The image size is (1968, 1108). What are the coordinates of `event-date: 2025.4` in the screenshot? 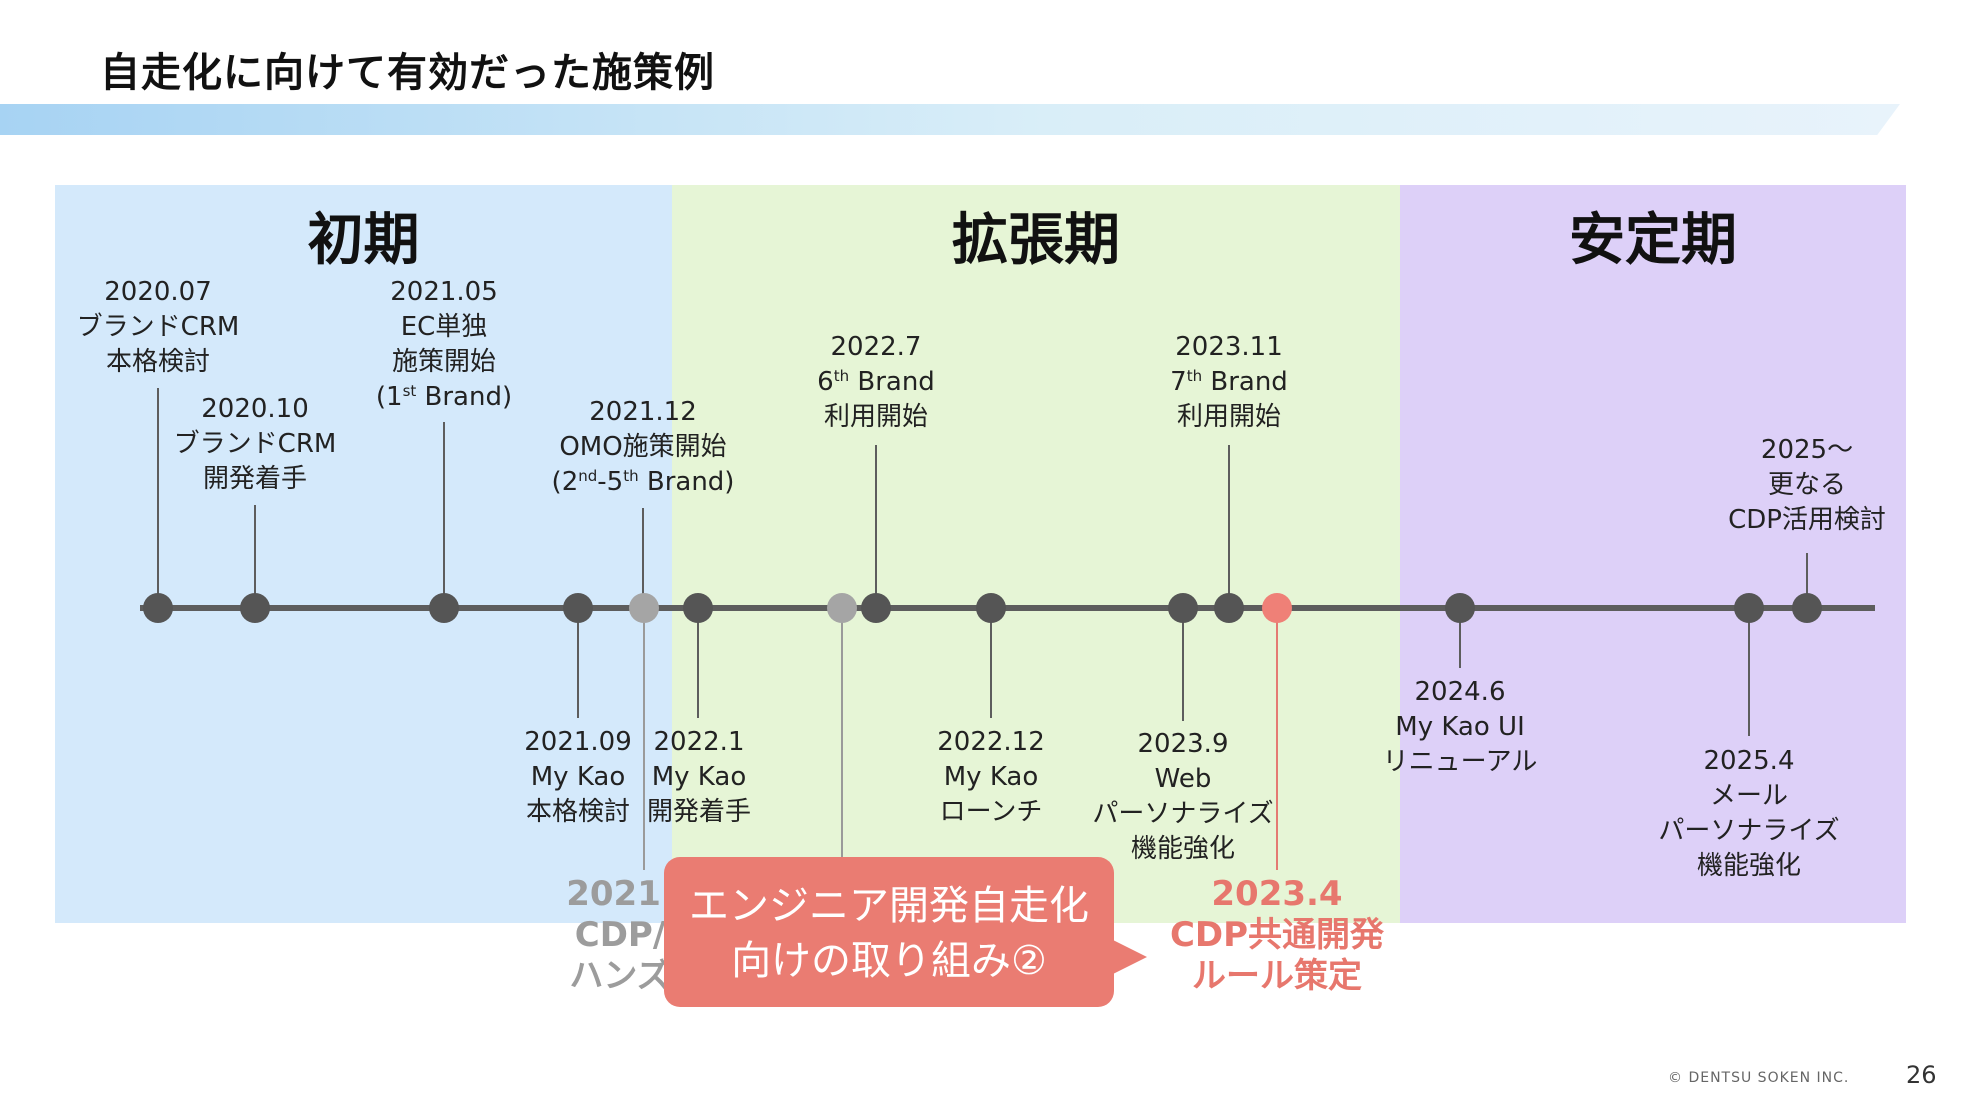 It's located at (1749, 761).